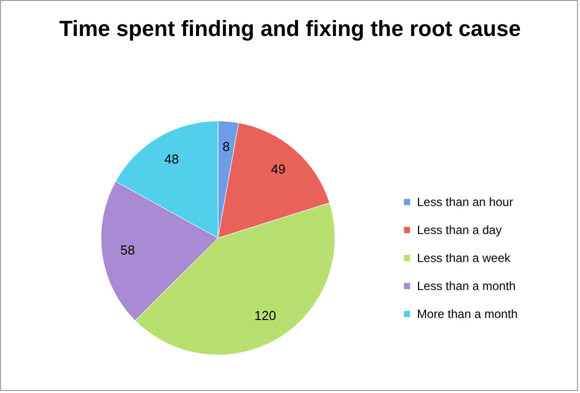 The width and height of the screenshot is (580, 393). Describe the element at coordinates (278, 168) in the screenshot. I see `data-label: 49` at that location.